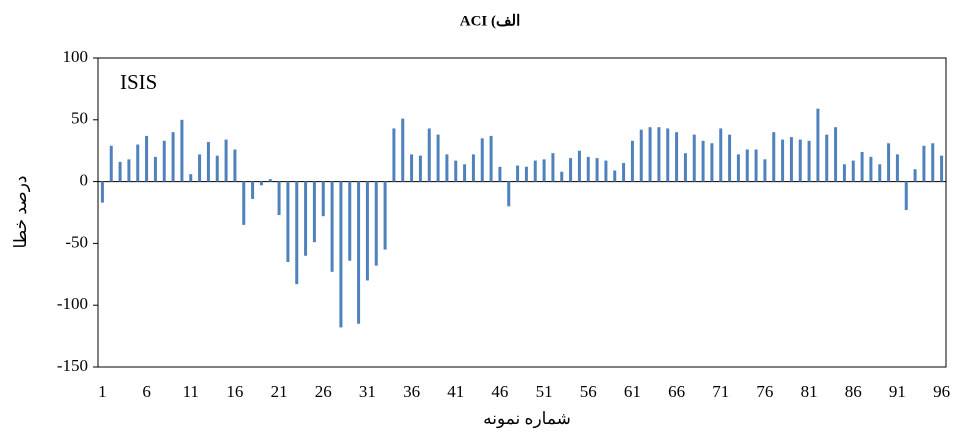  What do you see at coordinates (632, 391) in the screenshot?
I see `x-tick-label: 61` at bounding box center [632, 391].